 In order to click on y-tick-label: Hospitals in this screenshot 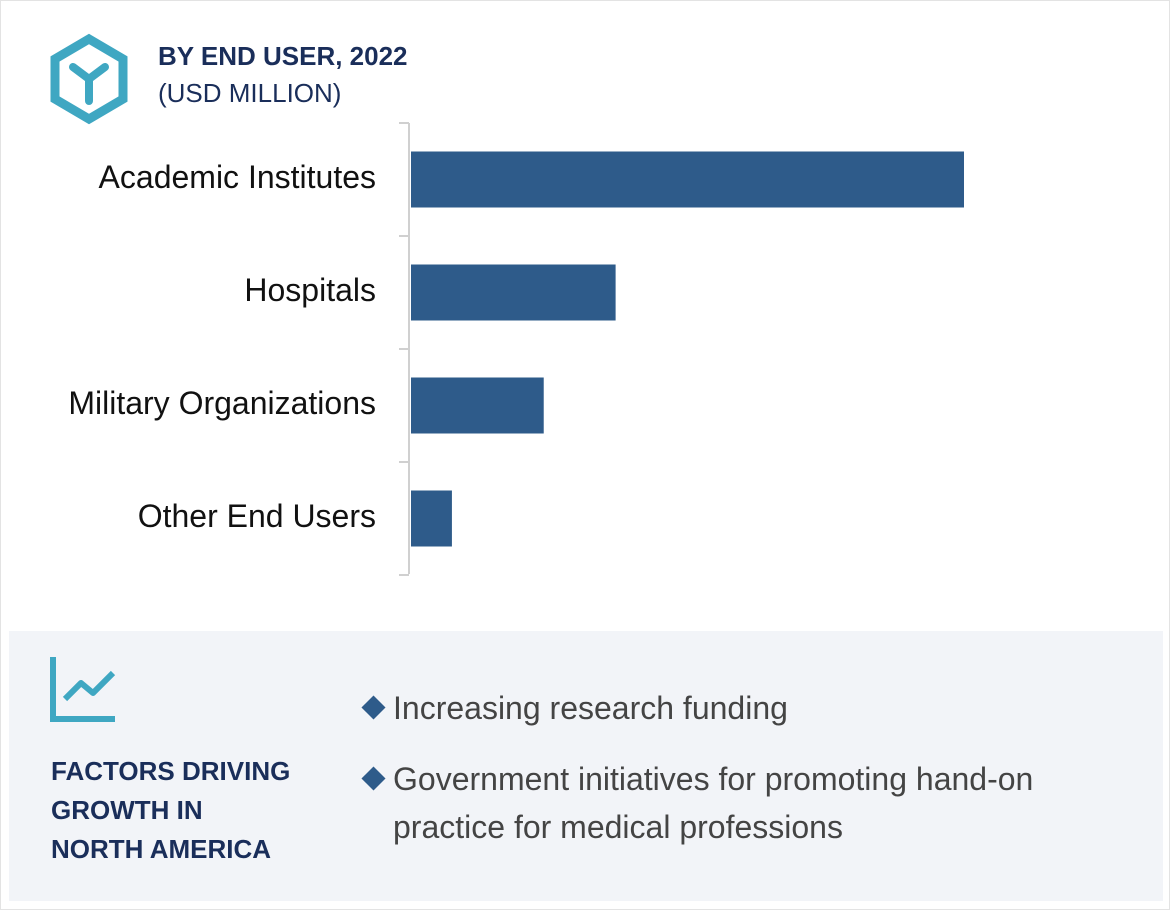, I will do `click(310, 290)`.